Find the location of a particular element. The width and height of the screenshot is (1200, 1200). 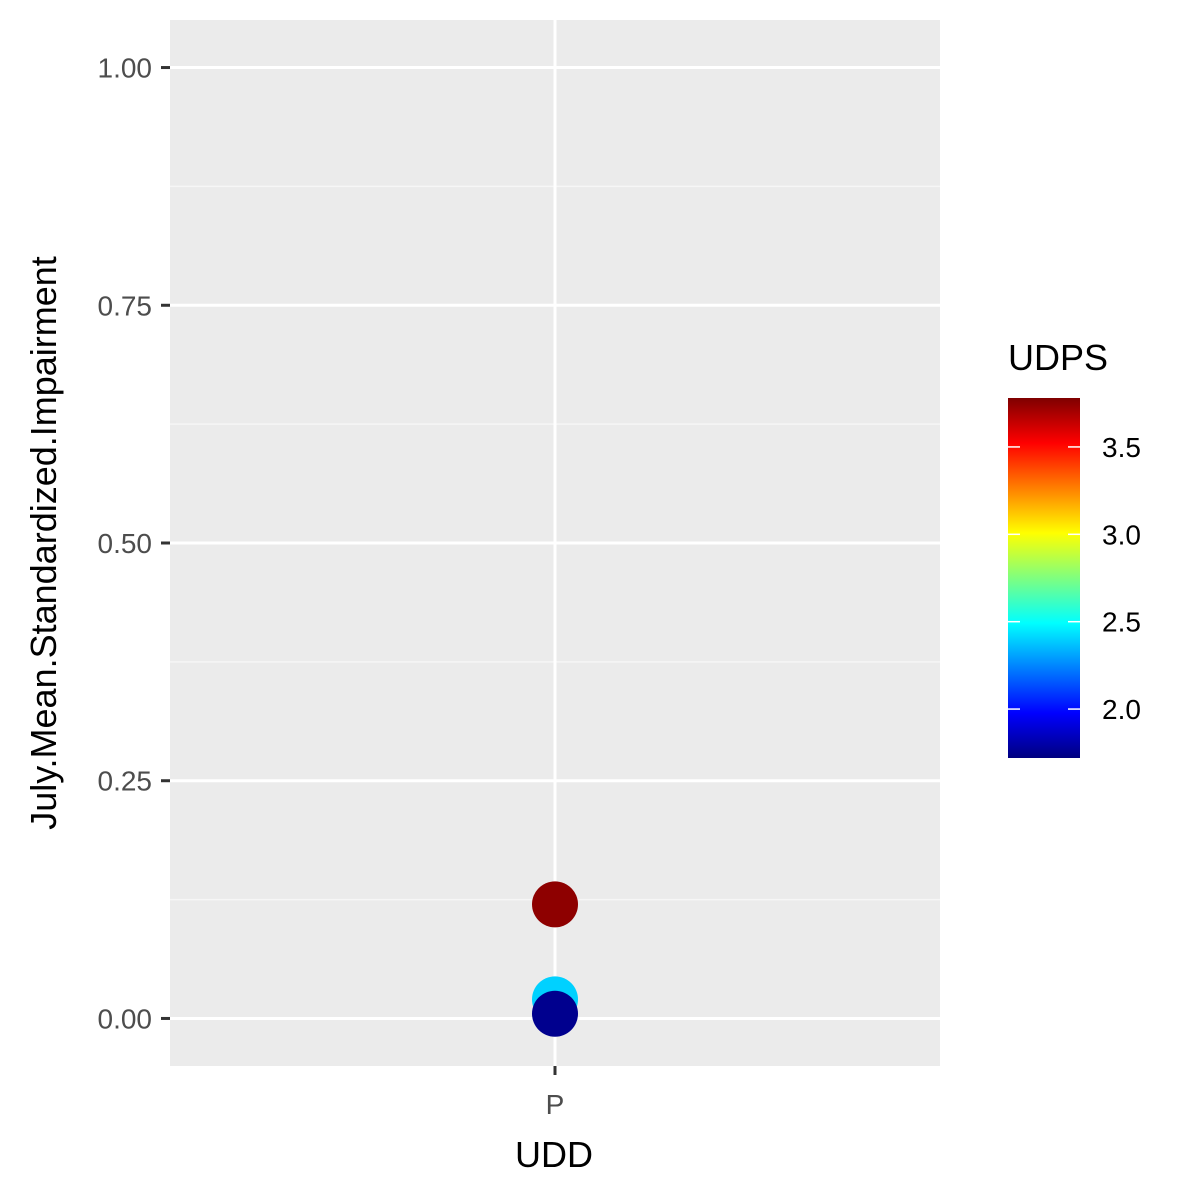

y-tick-label: 0.00 is located at coordinates (125, 1018).